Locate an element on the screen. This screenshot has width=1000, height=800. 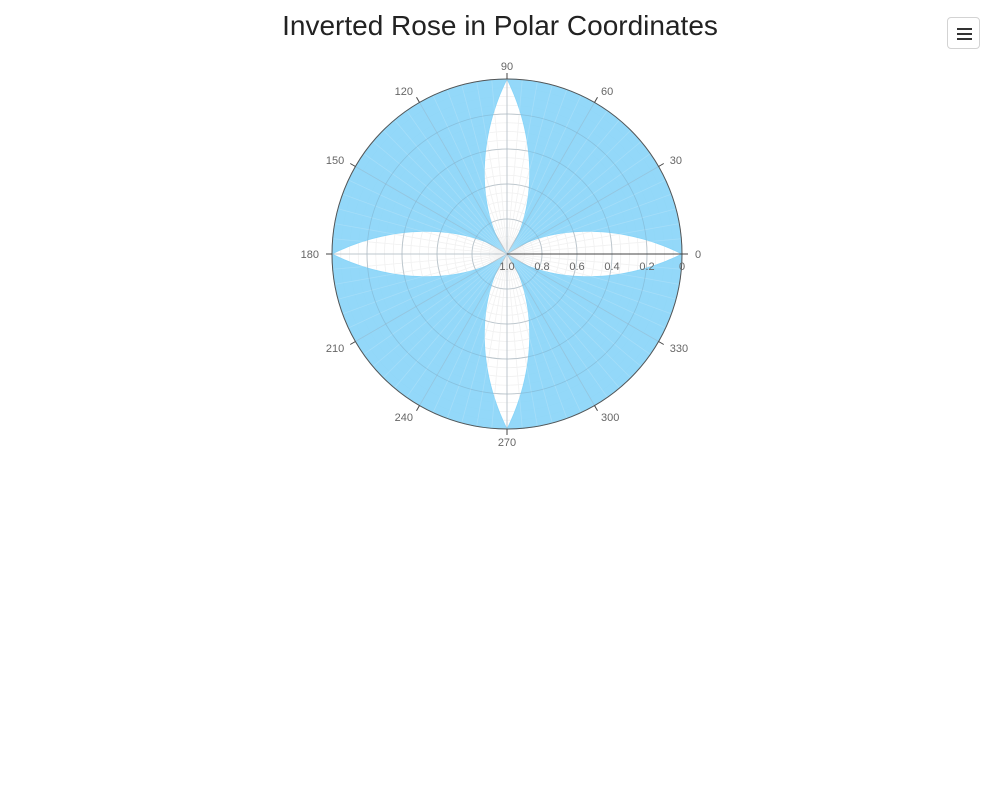
angular-tick-label: 270 is located at coordinates (507, 443).